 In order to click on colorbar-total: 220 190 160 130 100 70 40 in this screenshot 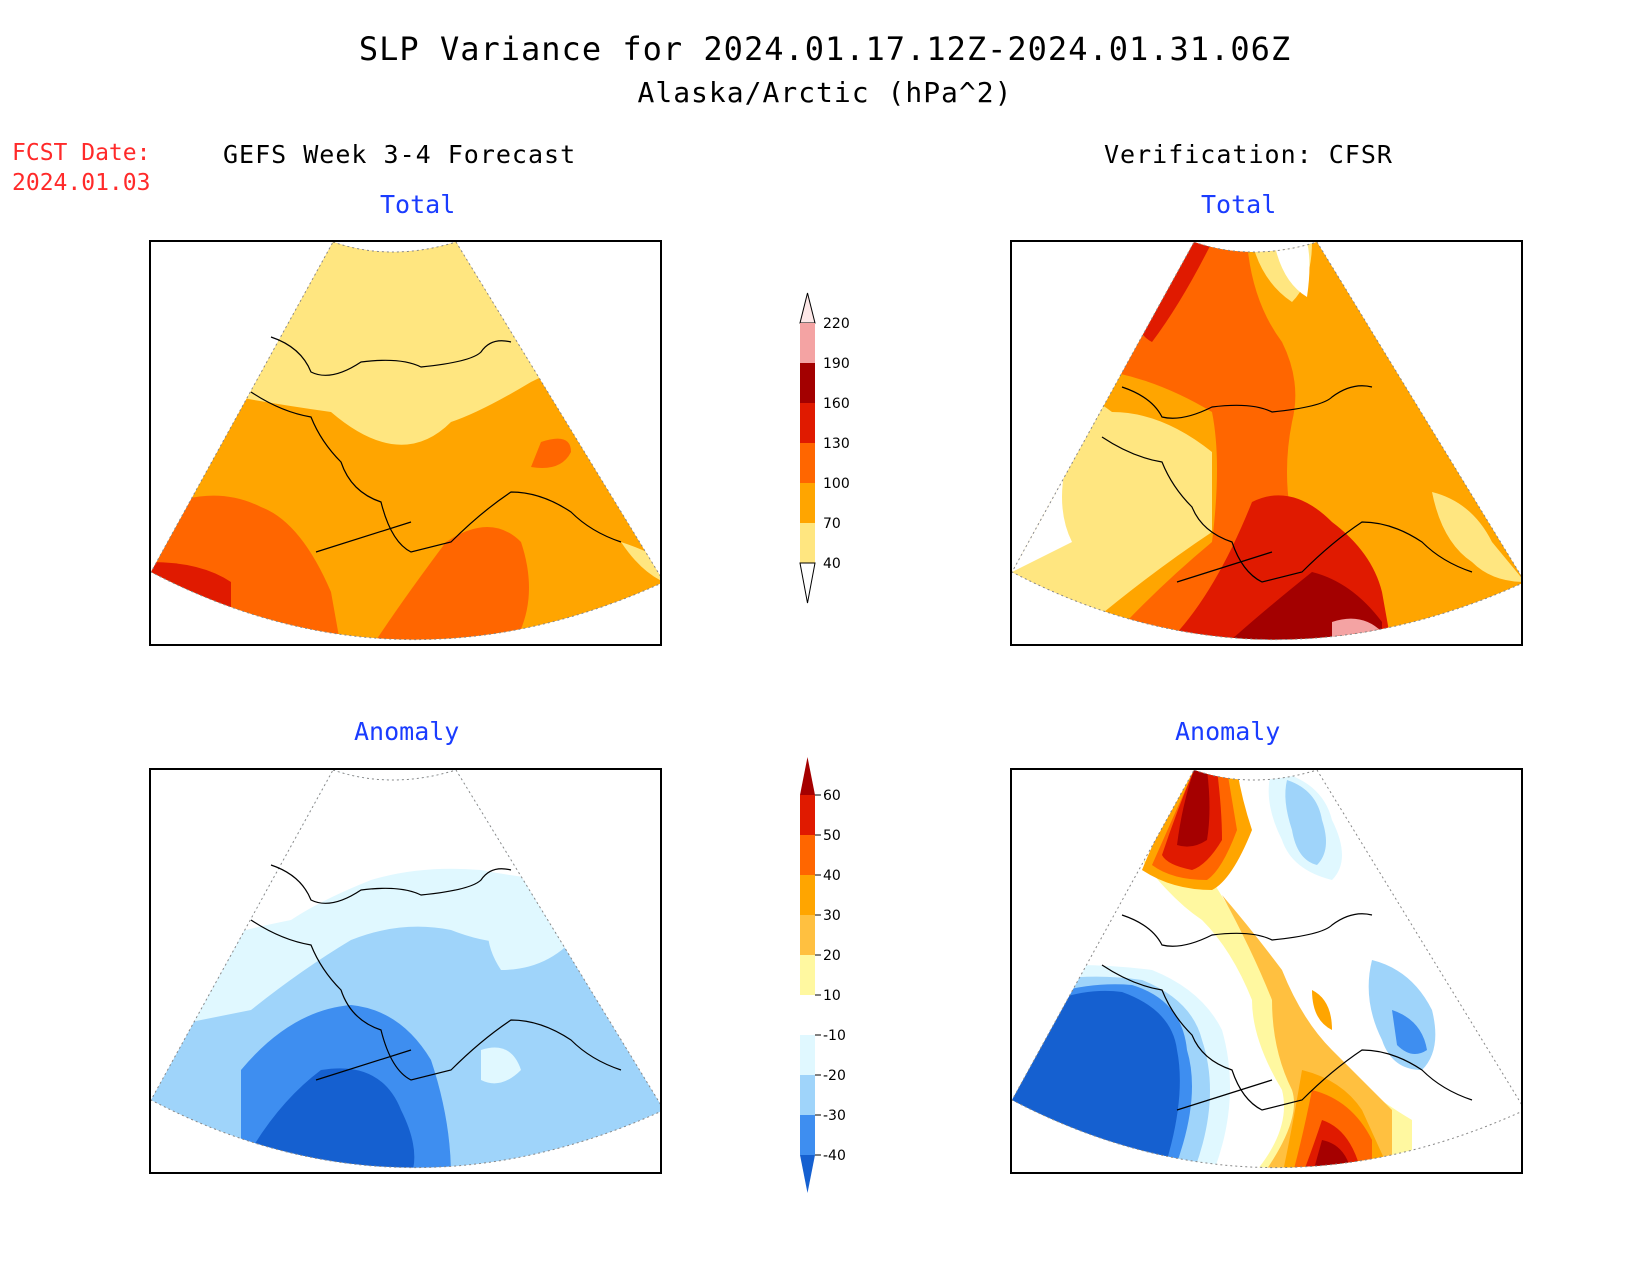, I will do `click(830, 452)`.